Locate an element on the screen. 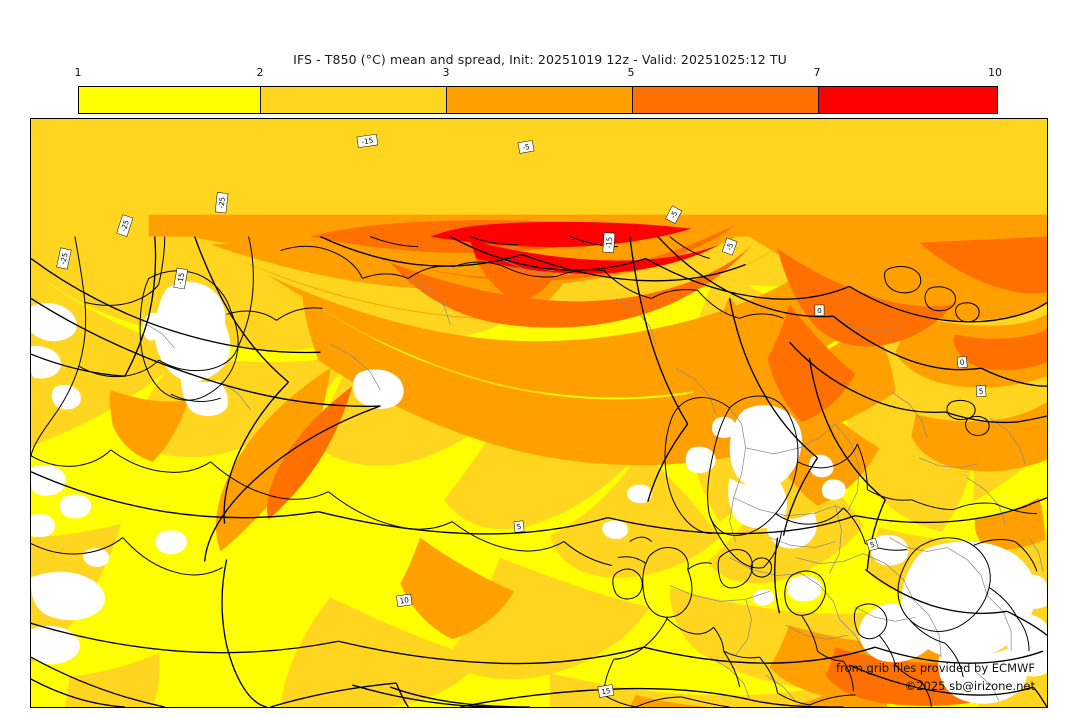 The image size is (1080, 718). colorbar-tick-7: 7 is located at coordinates (817, 72).